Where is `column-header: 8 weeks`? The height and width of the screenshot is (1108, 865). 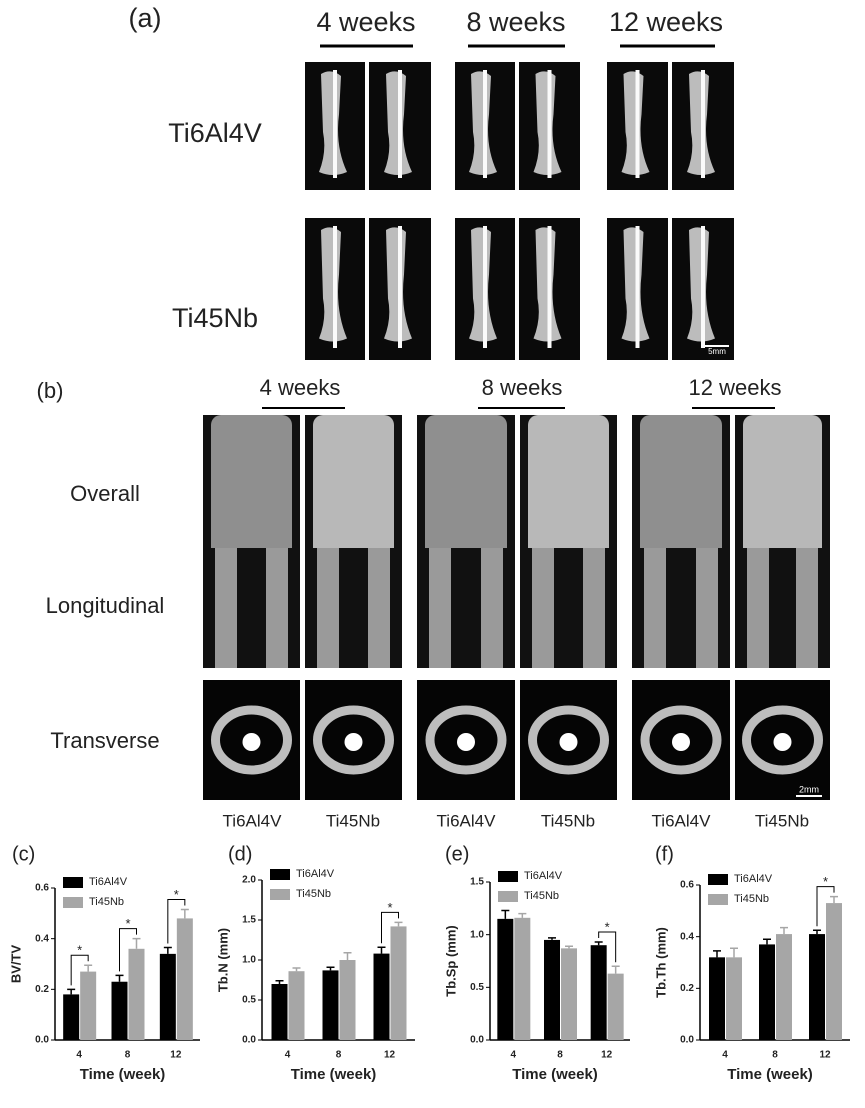 column-header: 8 weeks is located at coordinates (515, 22).